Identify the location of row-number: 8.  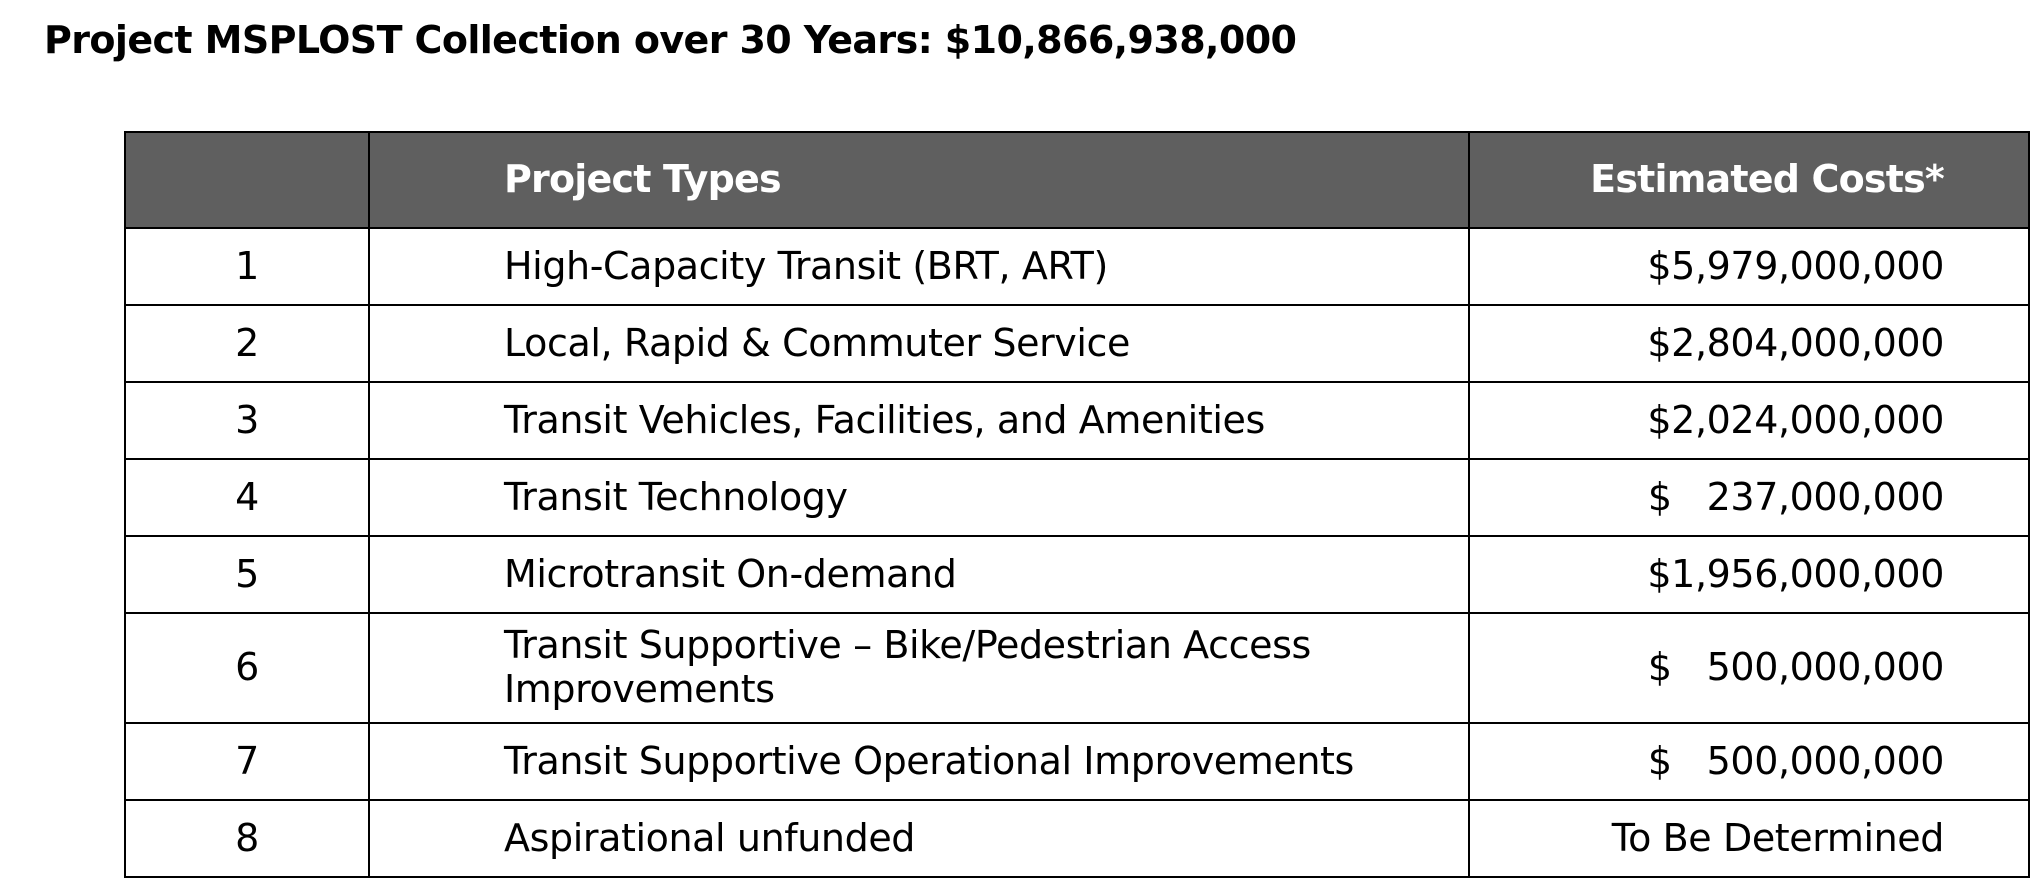
(247, 838).